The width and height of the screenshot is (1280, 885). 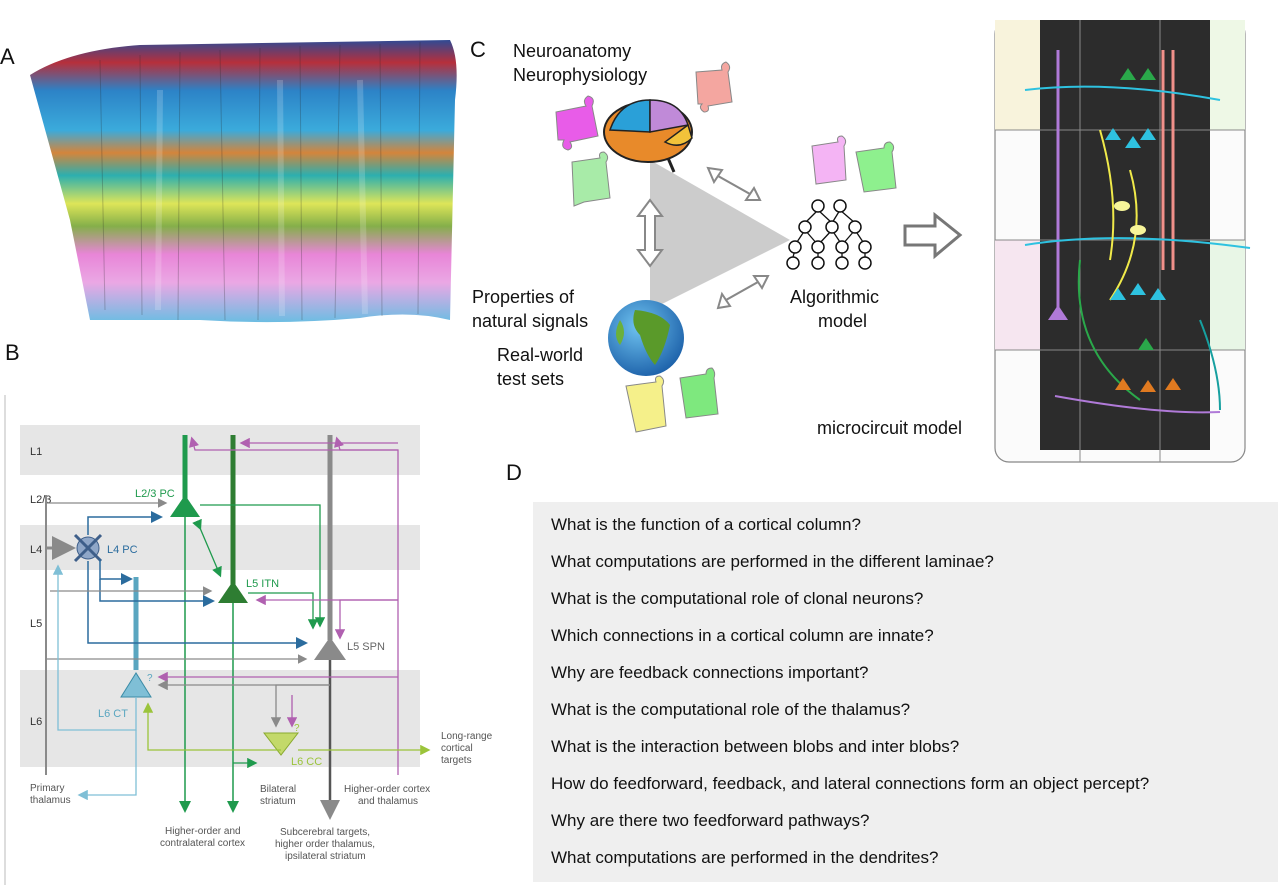 I want to click on microcircuit-puzzle-frame, so click(x=1120, y=241).